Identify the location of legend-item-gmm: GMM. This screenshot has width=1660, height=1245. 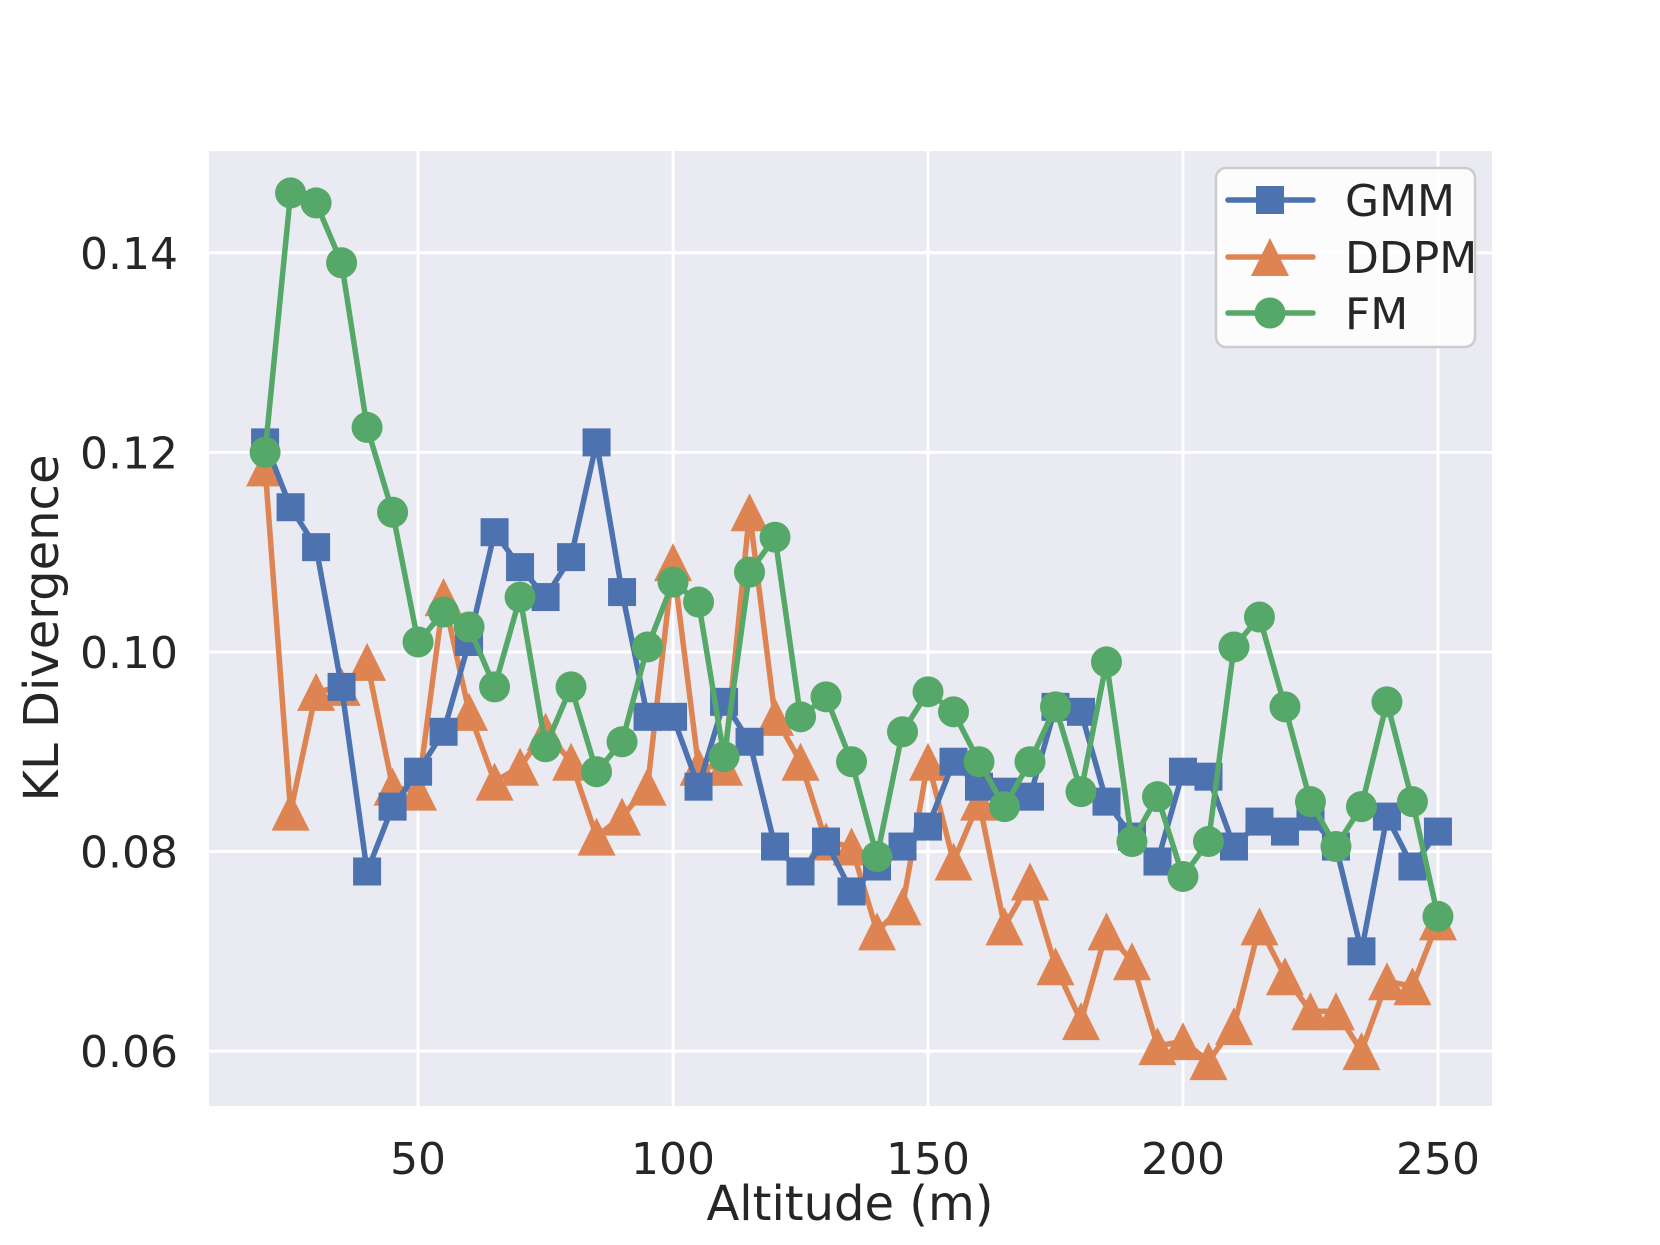
(1340, 201).